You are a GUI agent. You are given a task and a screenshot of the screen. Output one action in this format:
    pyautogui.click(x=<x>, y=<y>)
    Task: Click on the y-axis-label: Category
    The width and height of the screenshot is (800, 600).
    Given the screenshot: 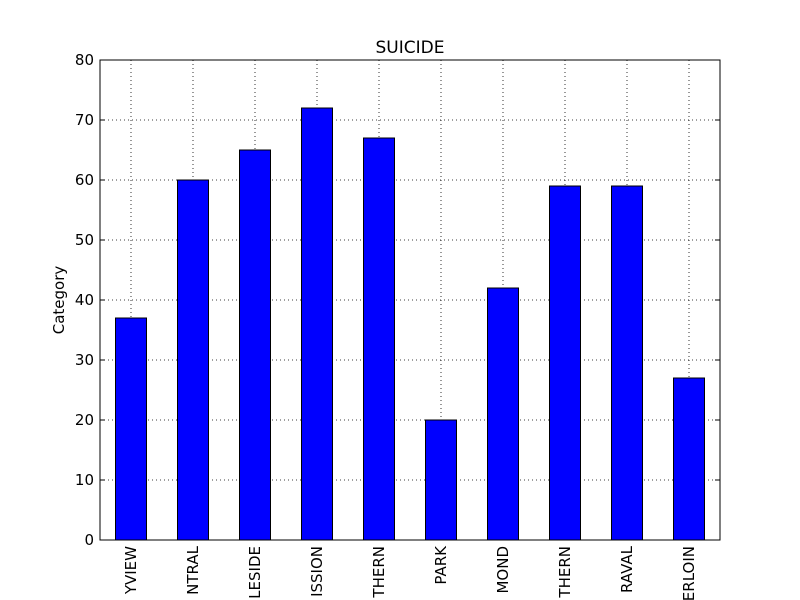 What is the action you would take?
    pyautogui.click(x=59, y=300)
    